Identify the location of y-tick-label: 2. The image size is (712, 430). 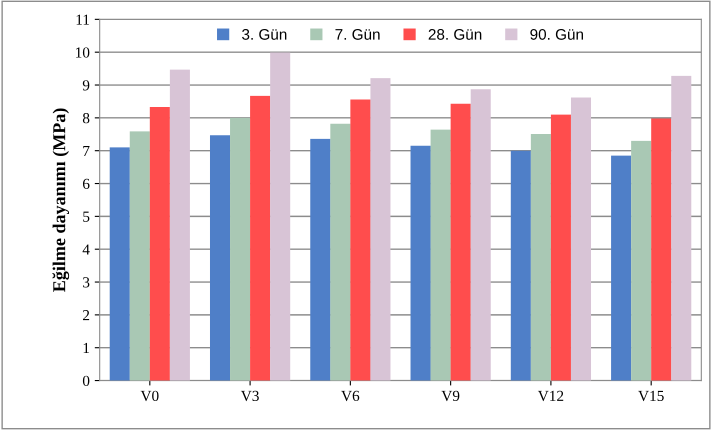
(86, 315).